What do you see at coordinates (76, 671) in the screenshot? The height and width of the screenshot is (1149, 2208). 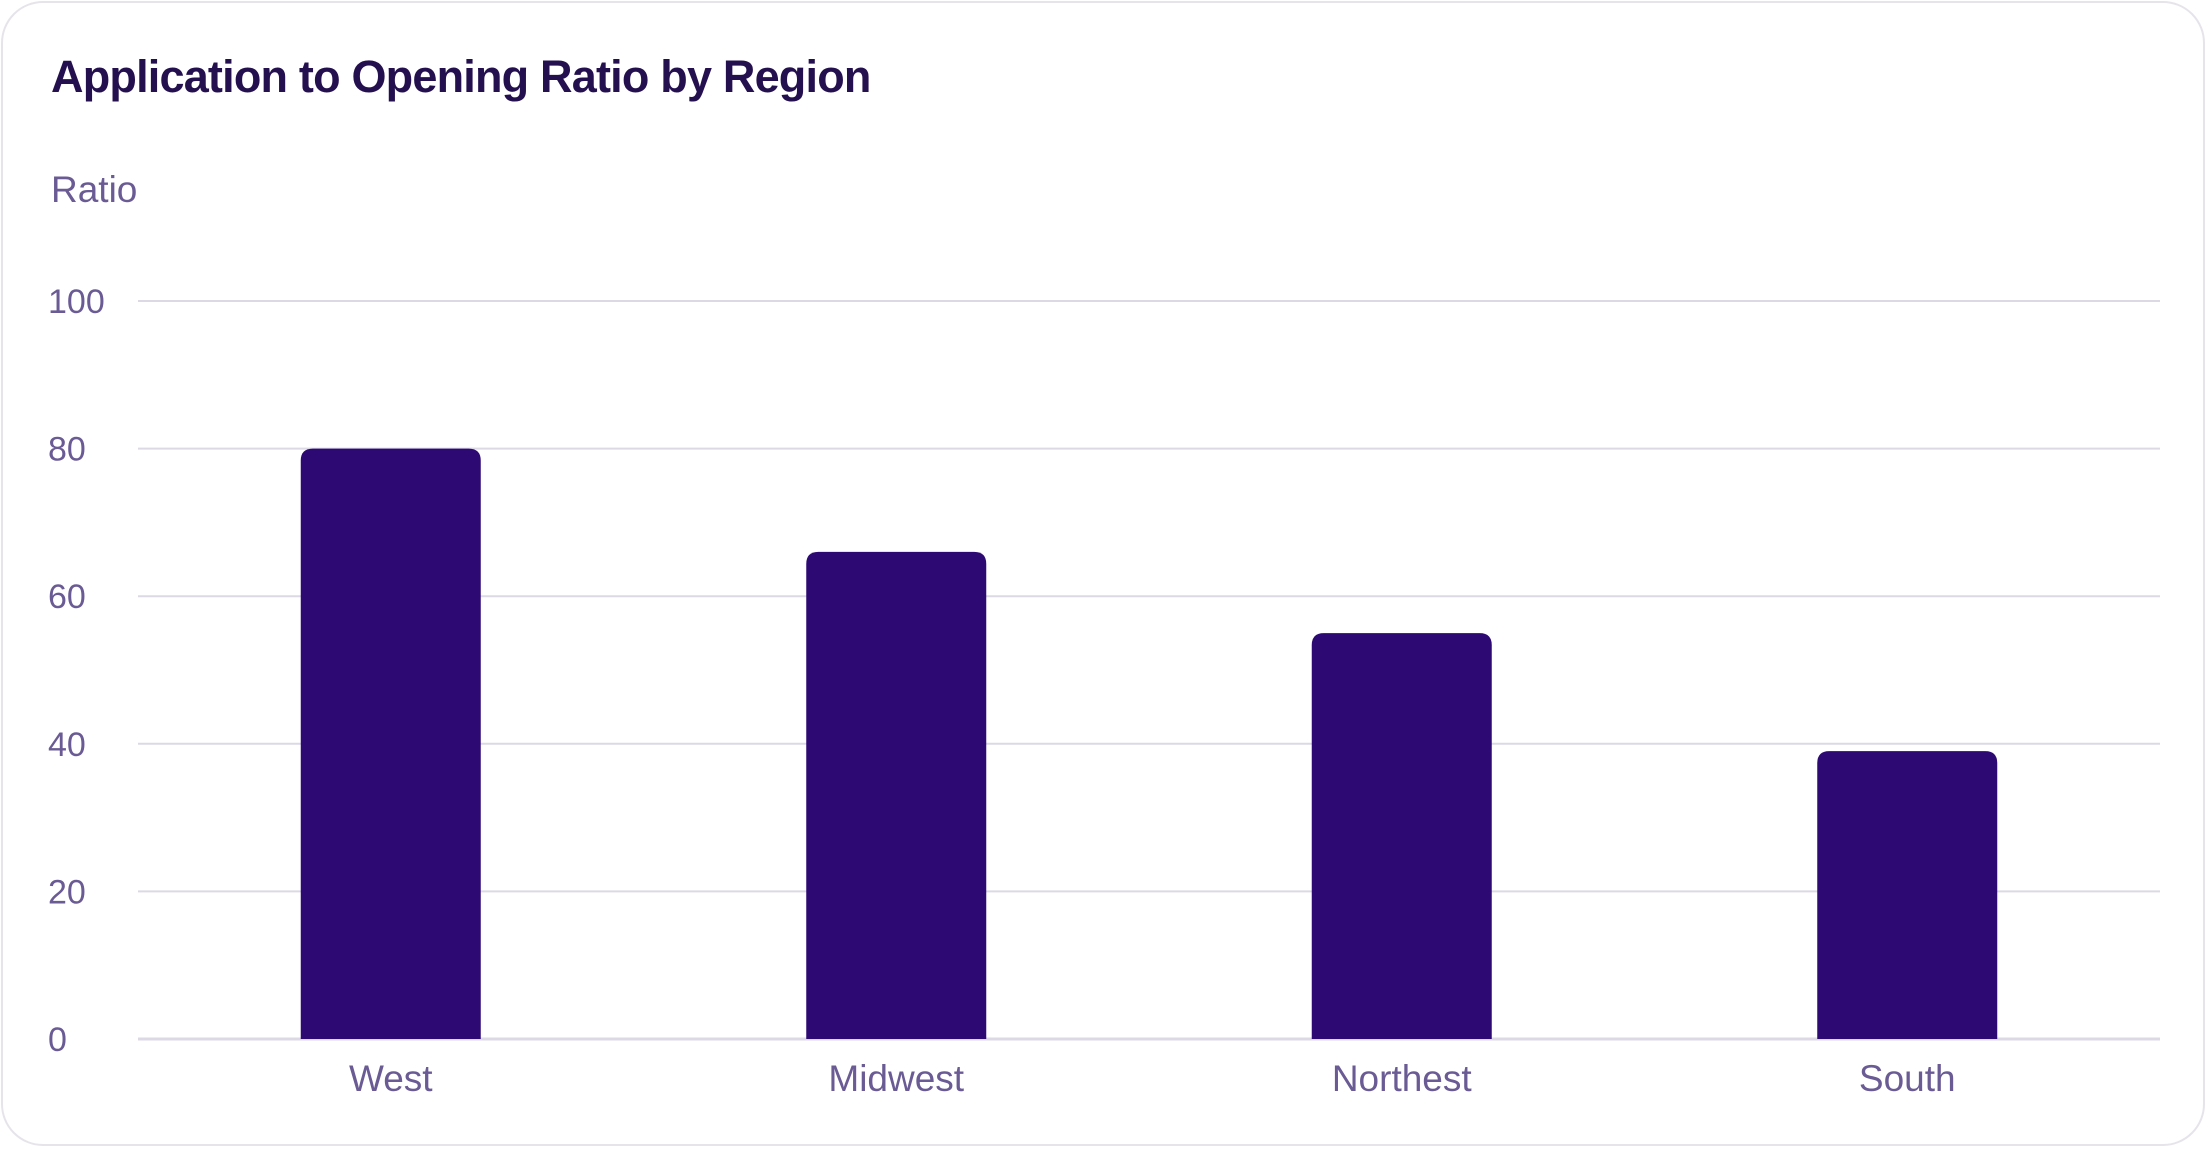 I see `y-axis-ticks: 0 20 40 60 80 100` at bounding box center [76, 671].